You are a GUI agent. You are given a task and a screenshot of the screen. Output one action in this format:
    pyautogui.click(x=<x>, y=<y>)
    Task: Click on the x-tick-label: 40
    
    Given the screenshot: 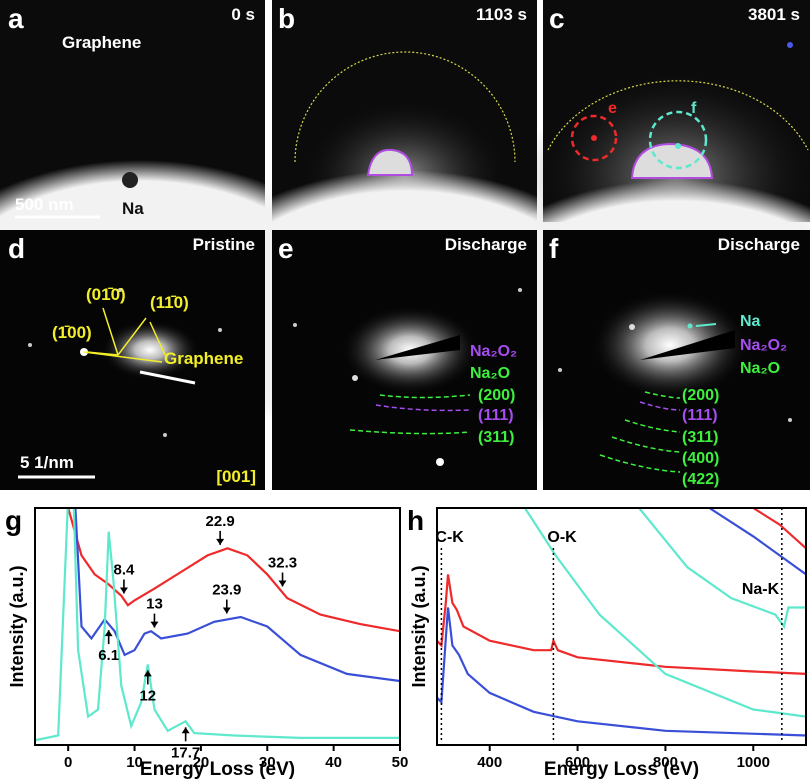 What is the action you would take?
    pyautogui.click(x=333, y=762)
    